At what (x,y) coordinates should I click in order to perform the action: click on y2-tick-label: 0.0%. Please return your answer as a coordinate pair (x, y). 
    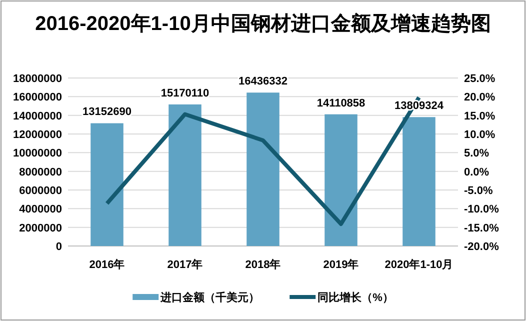
    Looking at the image, I should click on (477, 172).